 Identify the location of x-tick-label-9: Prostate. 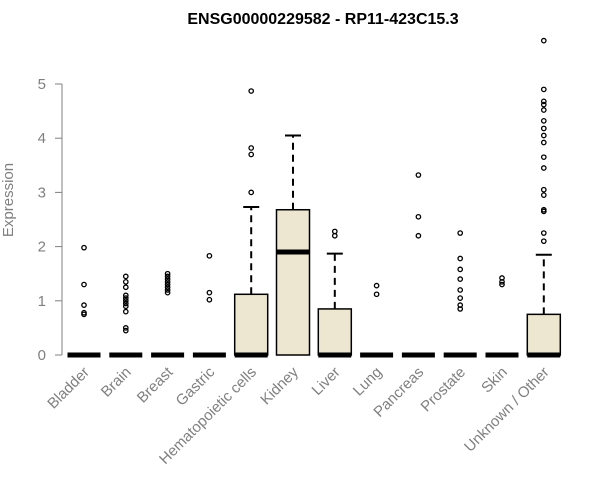
(443, 390).